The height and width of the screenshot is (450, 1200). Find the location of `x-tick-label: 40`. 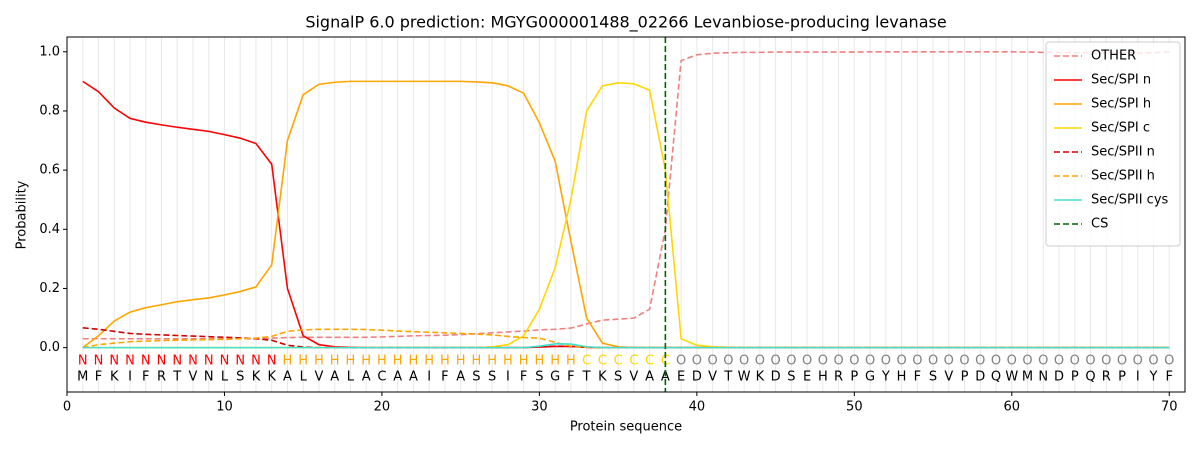

x-tick-label: 40 is located at coordinates (697, 407).